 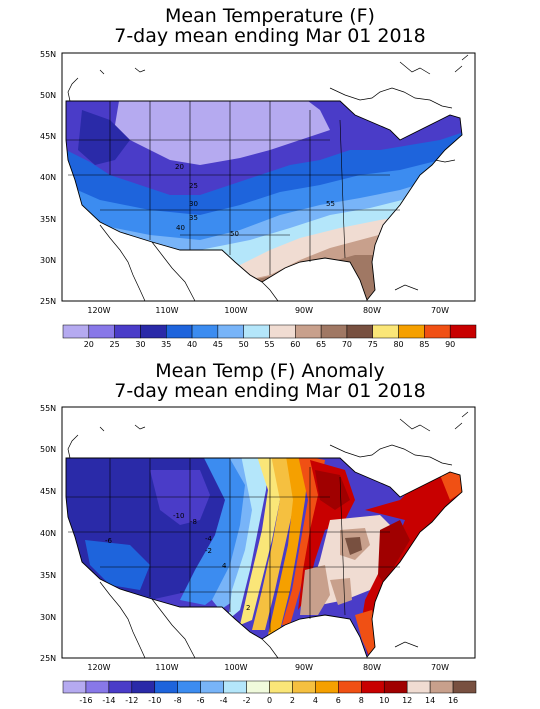 I want to click on legend-label: 25, so click(x=115, y=344).